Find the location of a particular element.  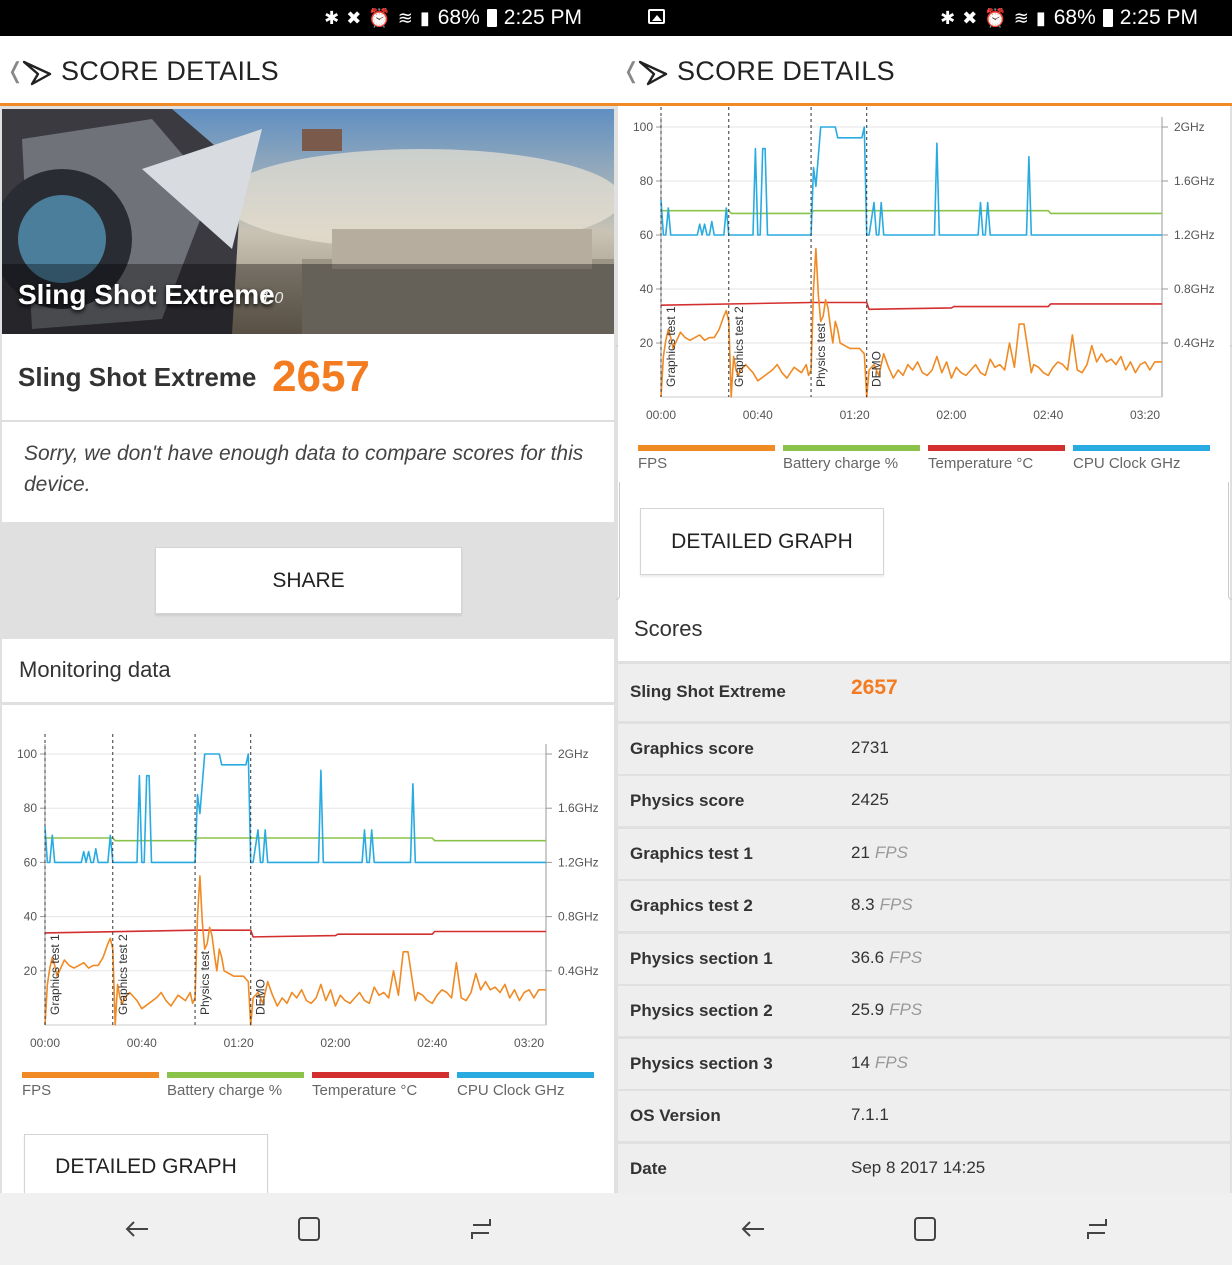

y-left-tick-label: 40 is located at coordinates (647, 289).